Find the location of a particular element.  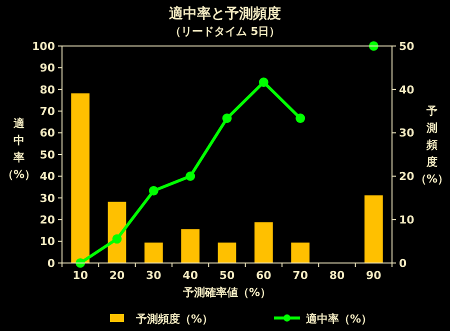

chart-title: 適中率と予測頻度 is located at coordinates (224, 13).